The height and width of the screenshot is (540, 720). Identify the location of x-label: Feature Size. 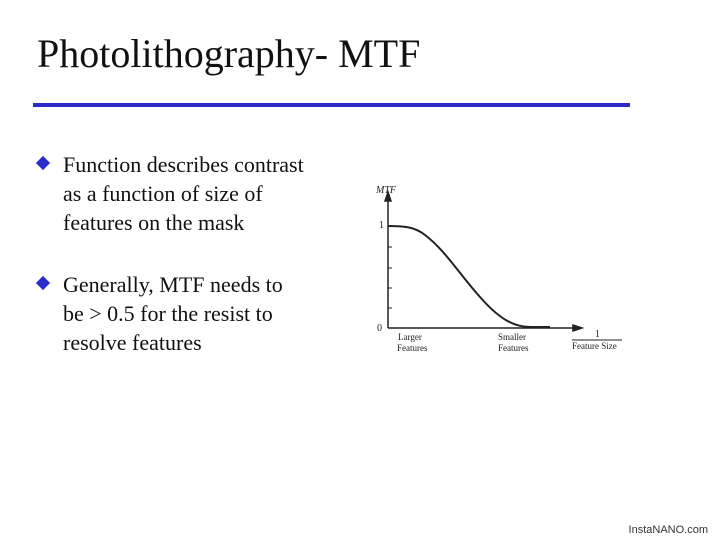
(594, 346).